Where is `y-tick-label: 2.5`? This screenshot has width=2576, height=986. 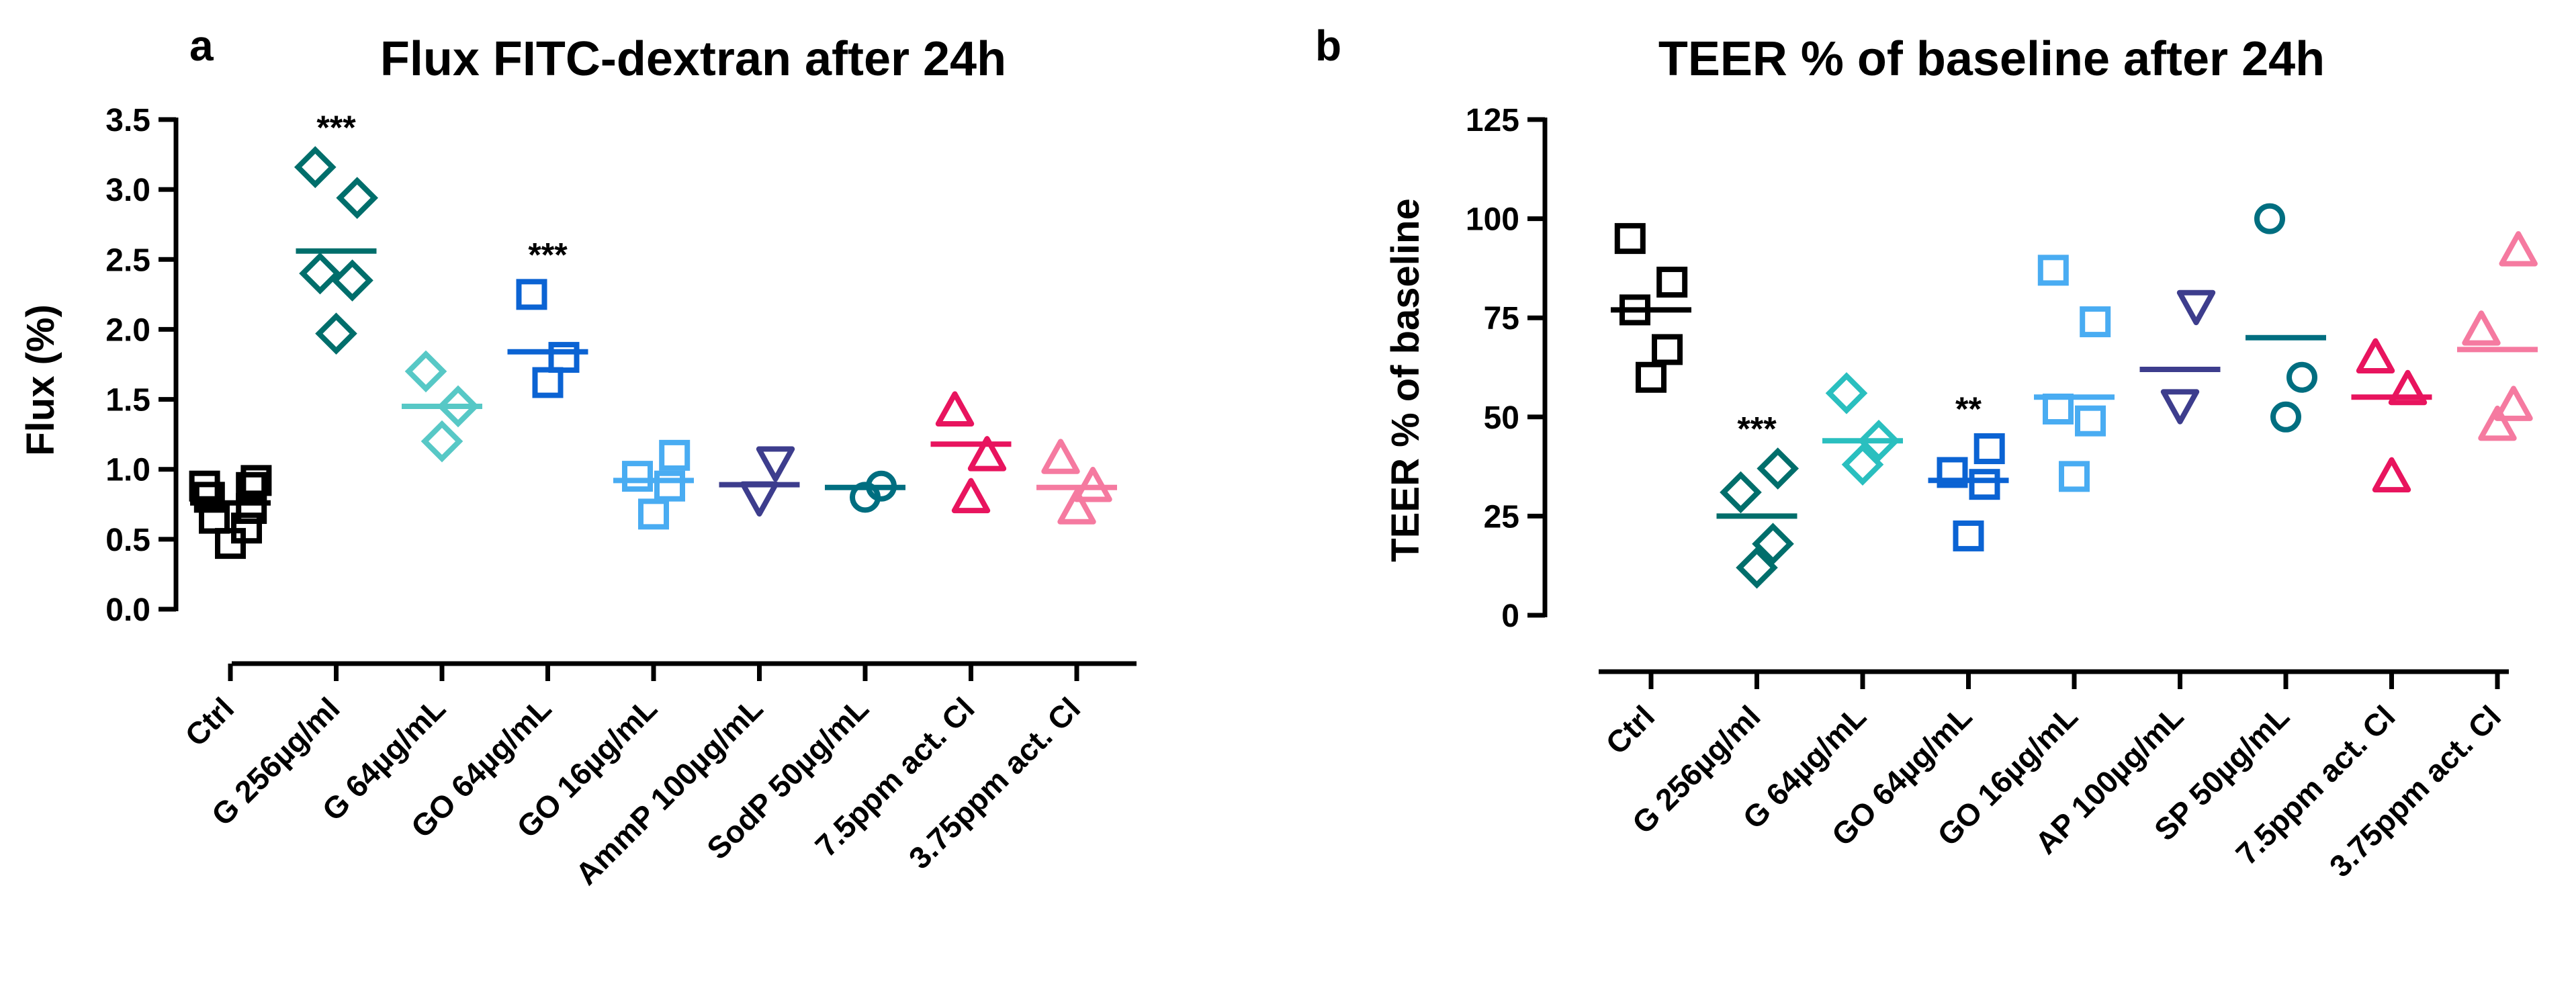 y-tick-label: 2.5 is located at coordinates (128, 260).